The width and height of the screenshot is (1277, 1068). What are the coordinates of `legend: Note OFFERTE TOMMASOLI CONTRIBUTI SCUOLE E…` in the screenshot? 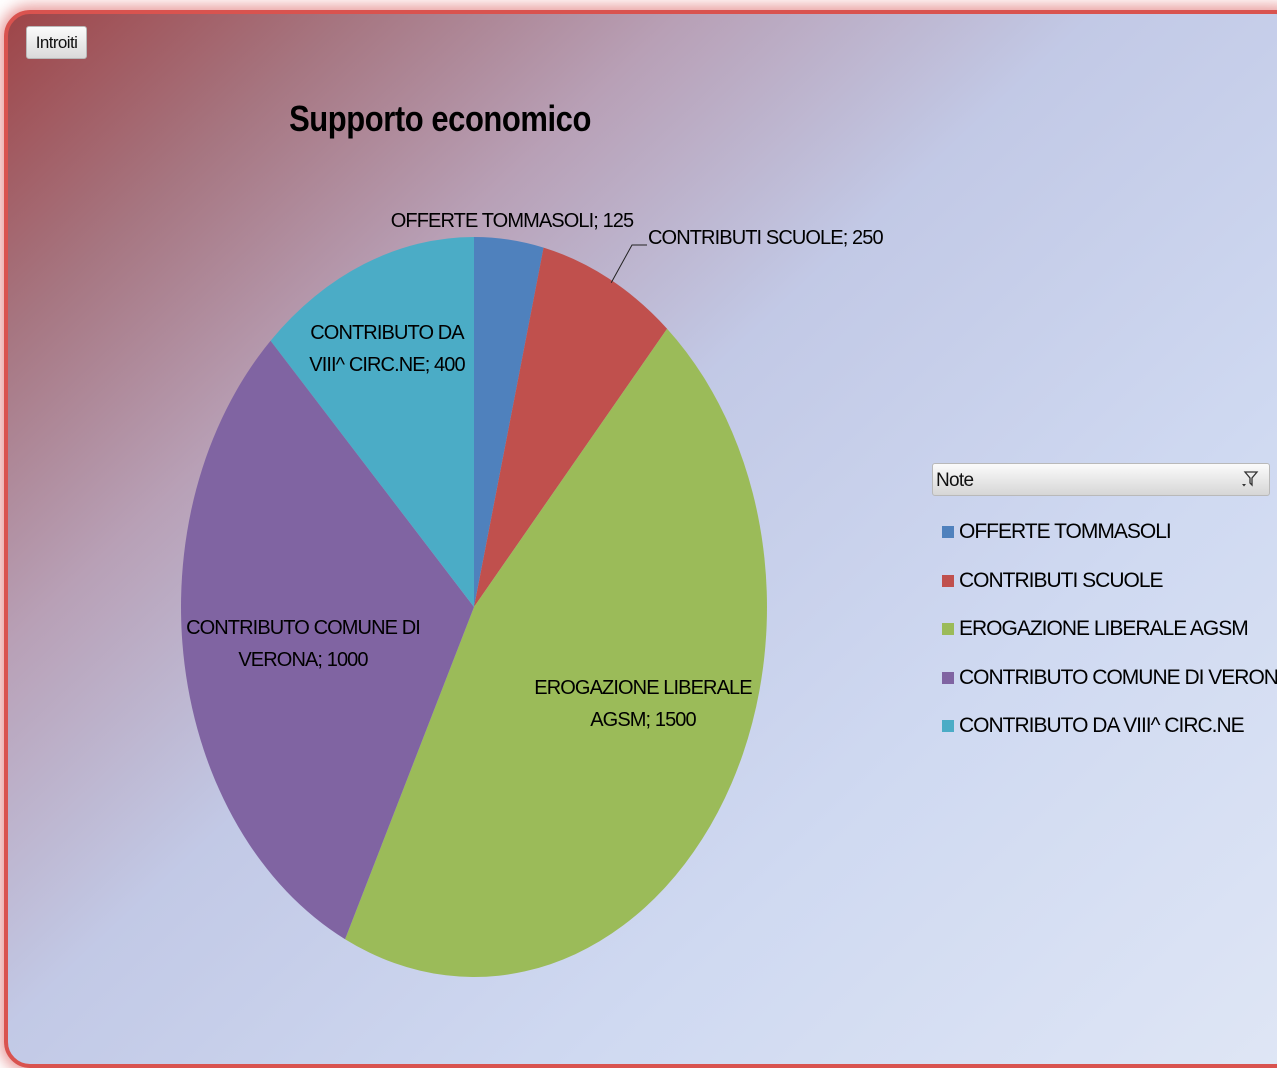 It's located at (1104, 603).